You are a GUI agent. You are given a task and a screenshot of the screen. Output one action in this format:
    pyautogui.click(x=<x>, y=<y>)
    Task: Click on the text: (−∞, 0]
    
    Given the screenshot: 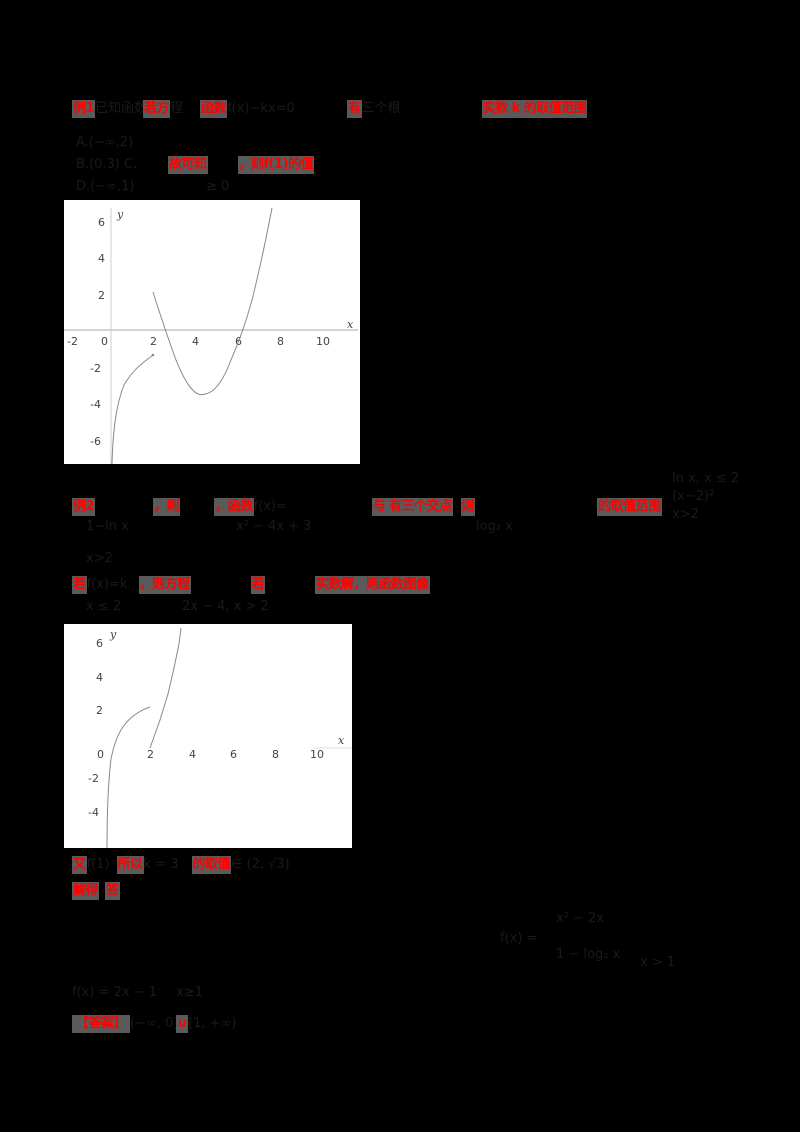 What is the action you would take?
    pyautogui.click(x=154, y=1023)
    